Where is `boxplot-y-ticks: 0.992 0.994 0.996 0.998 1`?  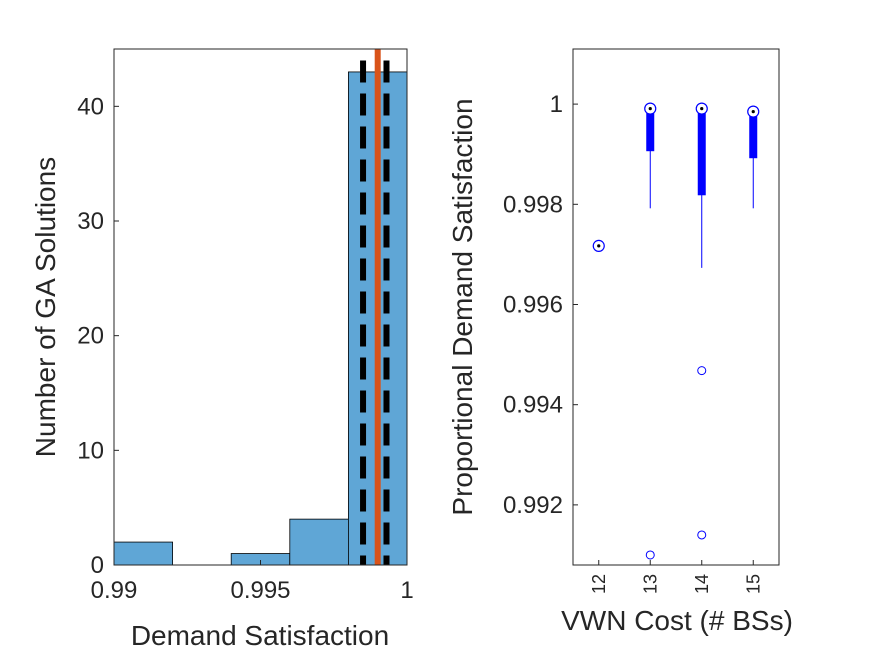
boxplot-y-ticks: 0.992 0.994 0.996 0.998 1 is located at coordinates (540, 305).